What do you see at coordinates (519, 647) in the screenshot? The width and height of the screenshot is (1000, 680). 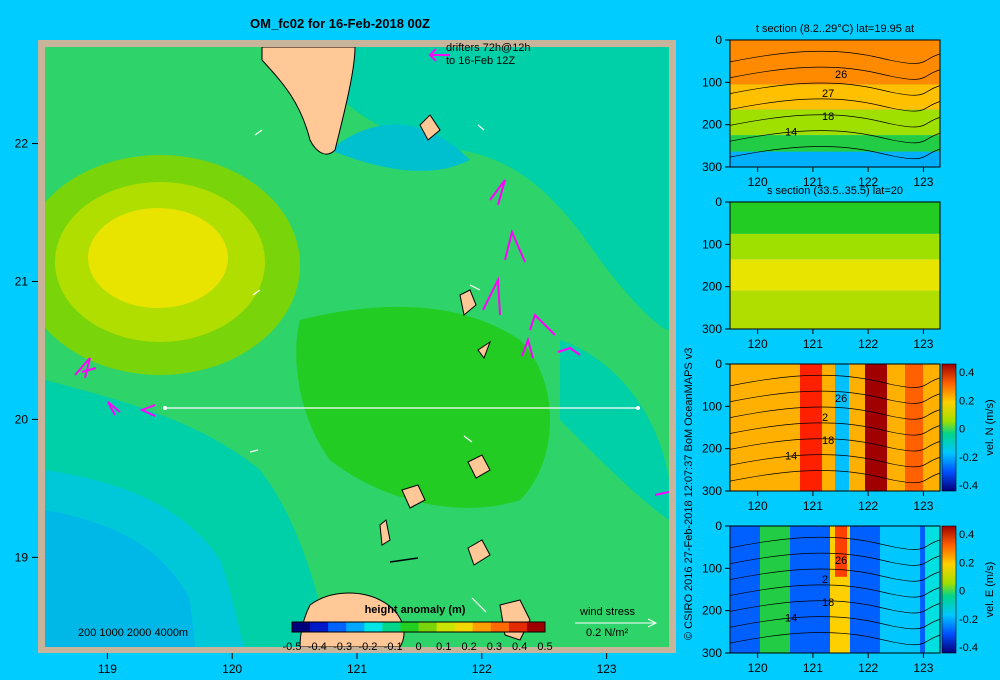 I see `colorbar-tick-9: 0.4` at bounding box center [519, 647].